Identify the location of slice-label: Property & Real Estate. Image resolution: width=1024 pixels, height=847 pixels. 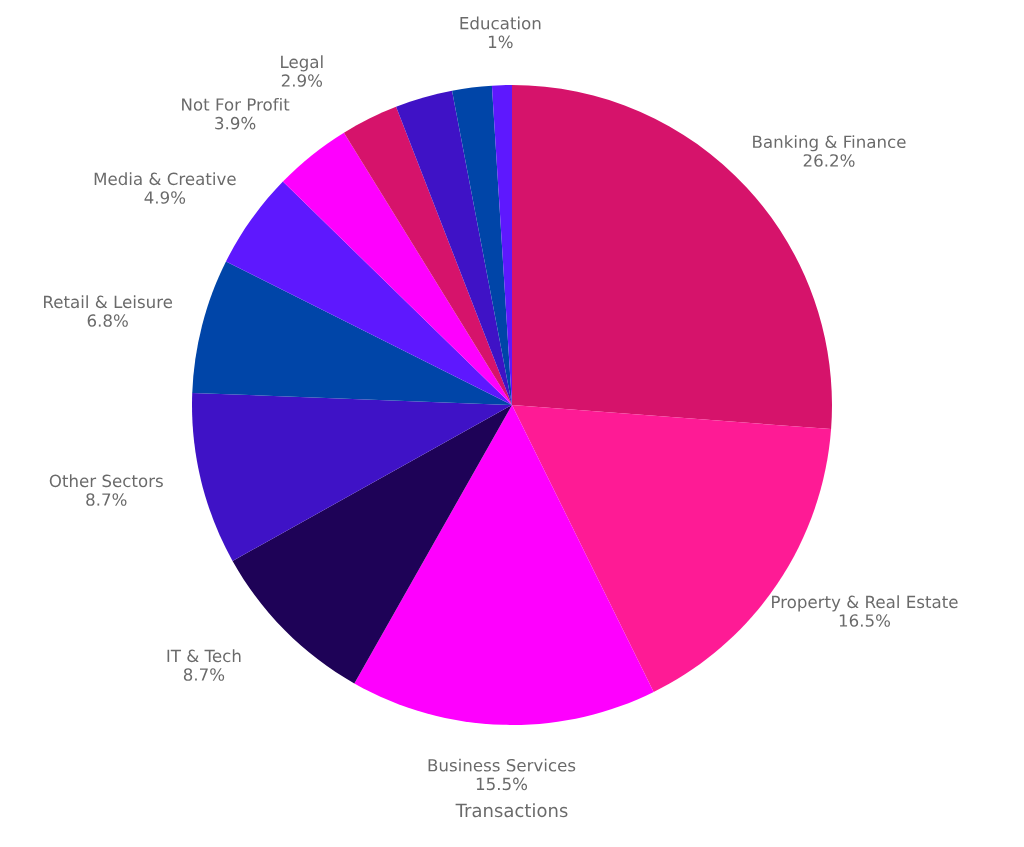
(865, 603).